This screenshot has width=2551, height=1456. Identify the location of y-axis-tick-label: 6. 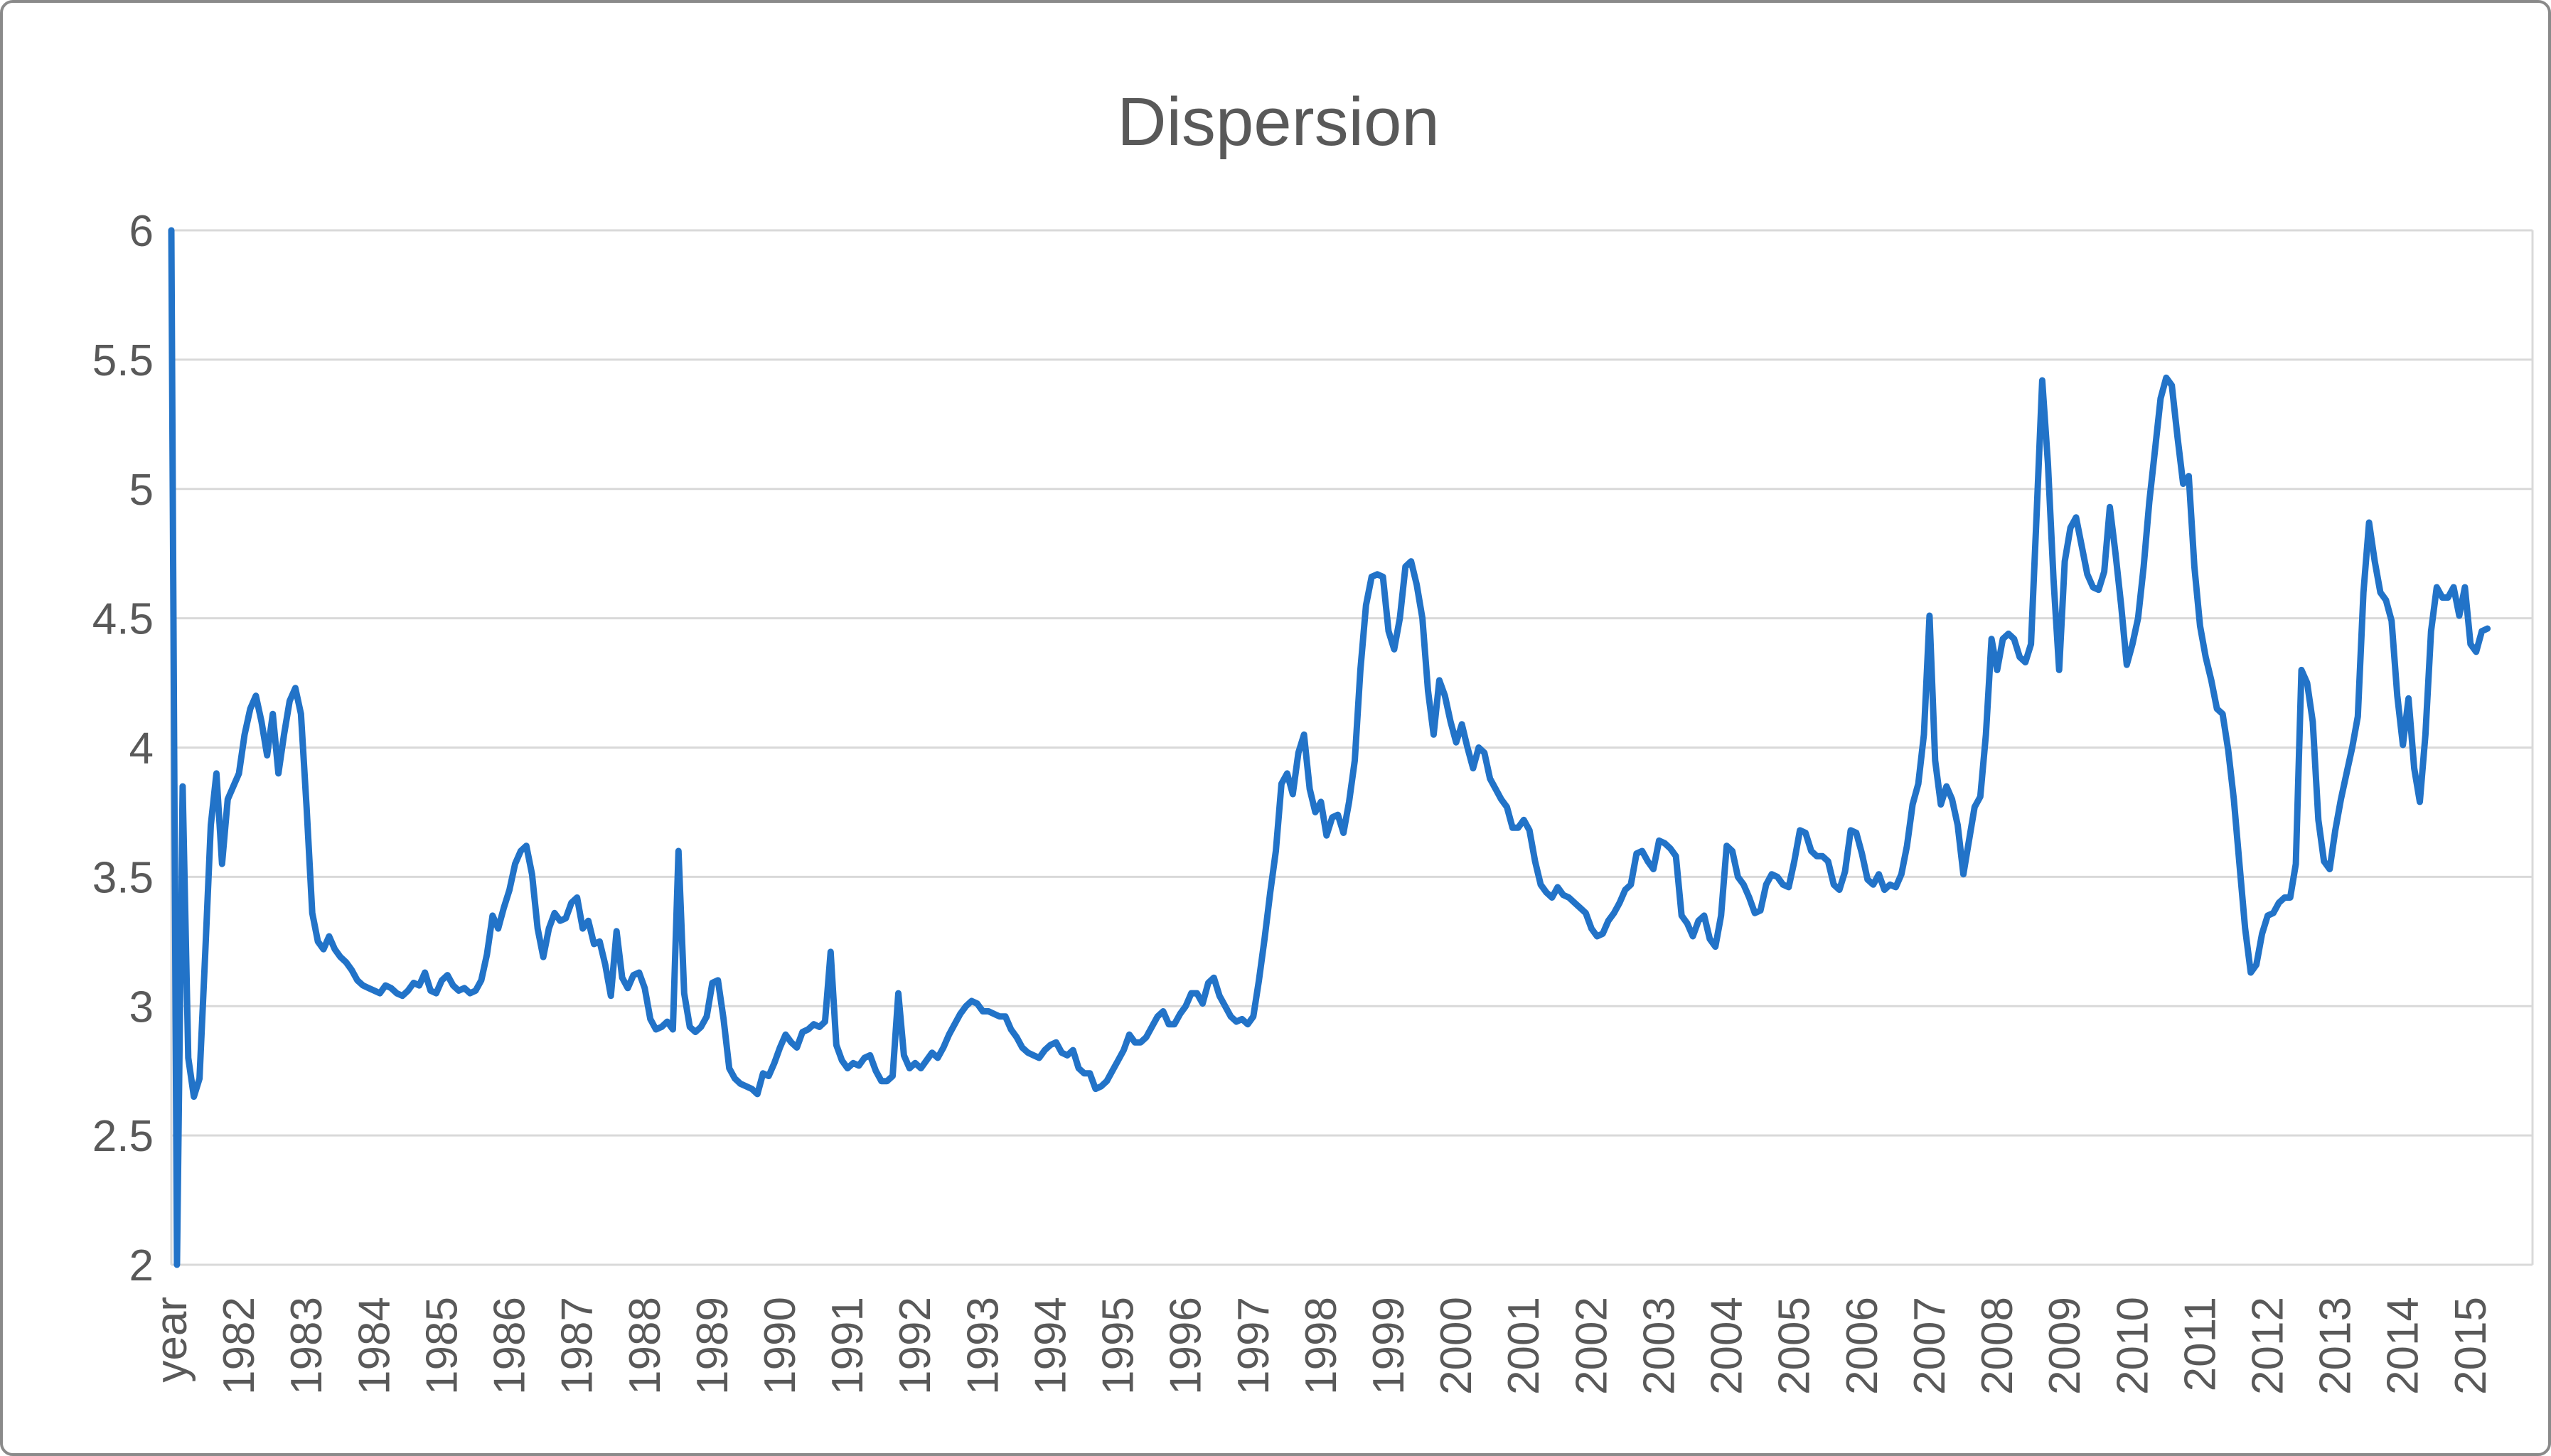
(141, 232).